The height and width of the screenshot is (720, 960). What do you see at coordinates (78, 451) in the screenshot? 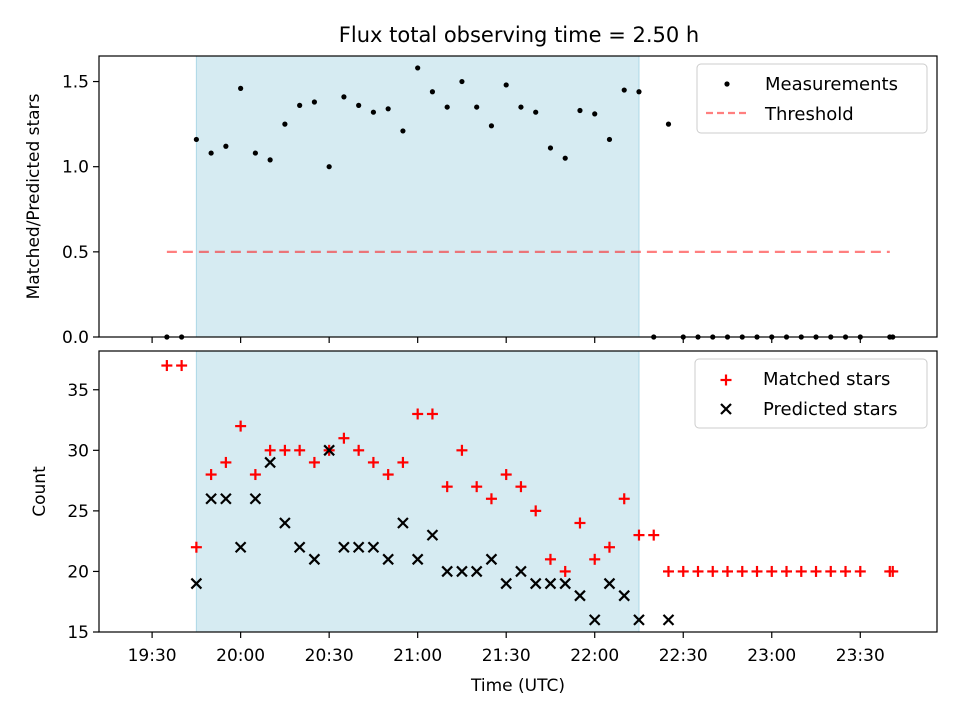
I see `y-tick-label: 30` at bounding box center [78, 451].